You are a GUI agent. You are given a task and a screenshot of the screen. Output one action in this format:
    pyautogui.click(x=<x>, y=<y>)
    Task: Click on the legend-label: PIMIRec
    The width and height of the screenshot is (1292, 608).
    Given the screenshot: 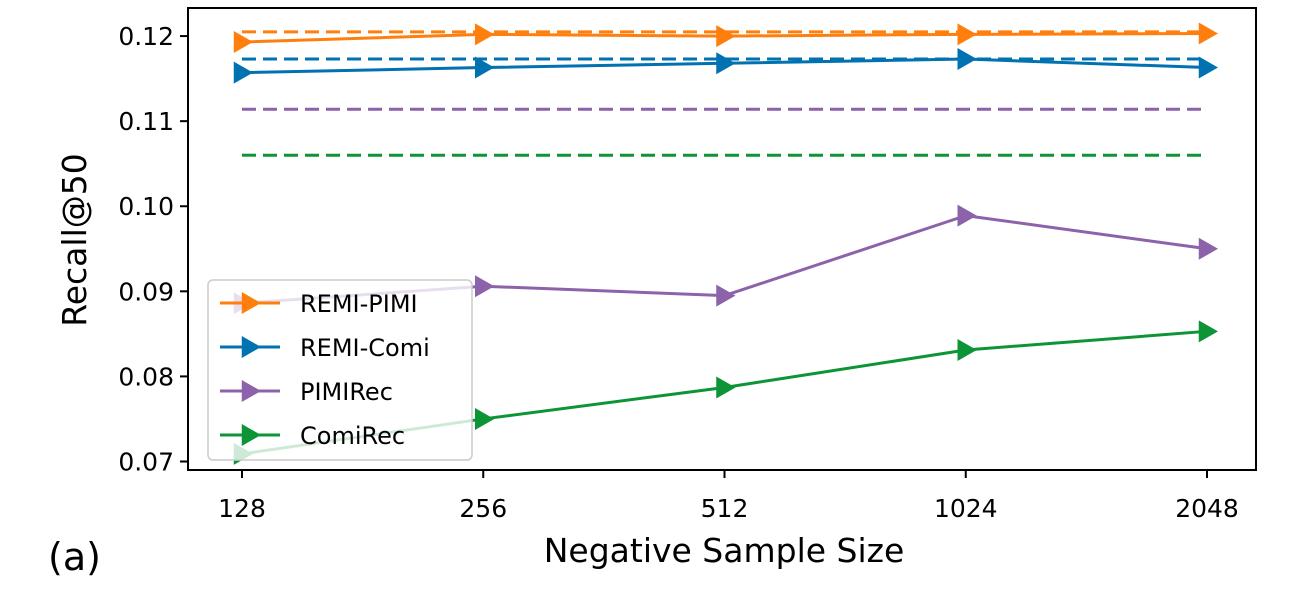 What is the action you would take?
    pyautogui.click(x=346, y=392)
    